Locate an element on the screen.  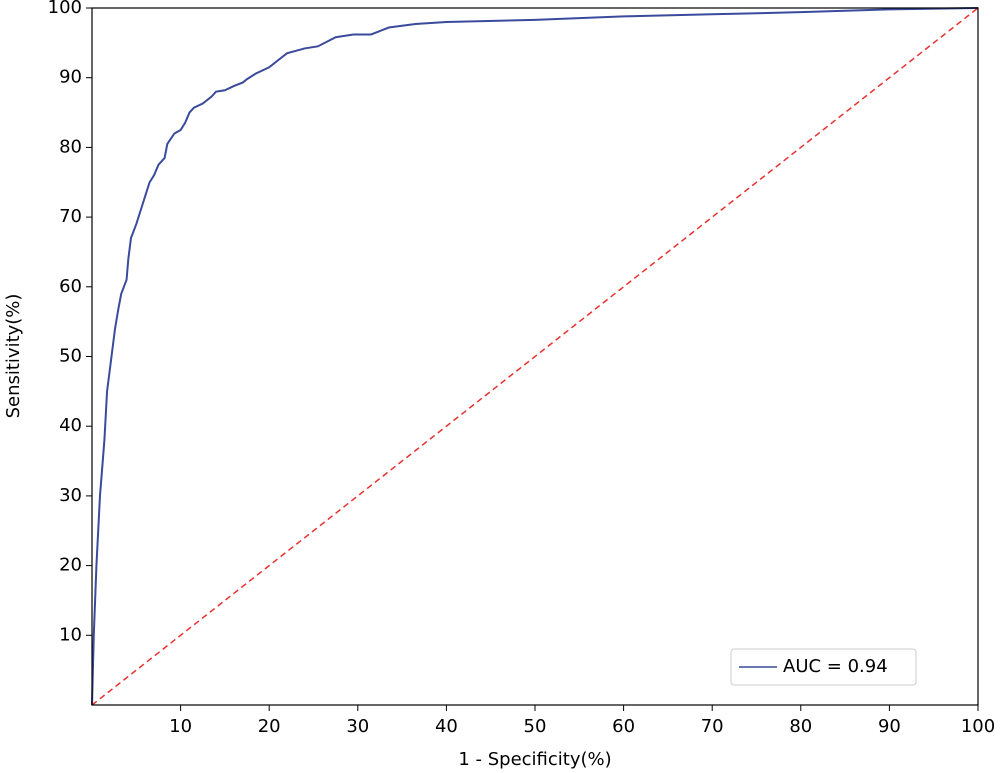
x-tick-label: 30 is located at coordinates (357, 726).